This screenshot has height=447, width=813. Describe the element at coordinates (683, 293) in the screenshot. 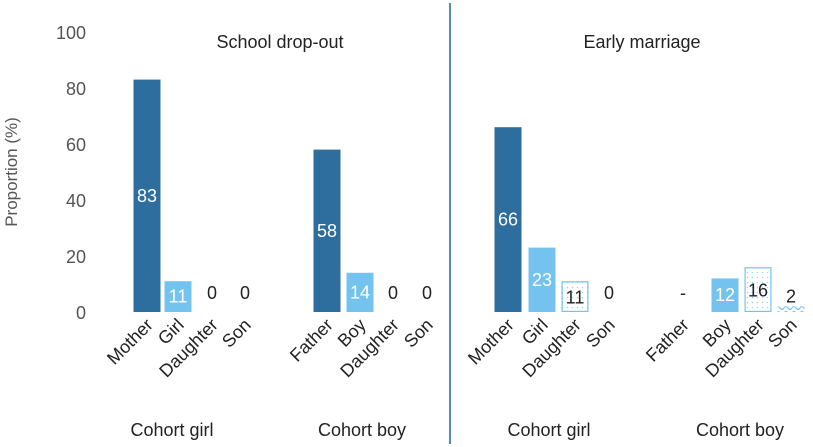

I see `data-label: -` at that location.